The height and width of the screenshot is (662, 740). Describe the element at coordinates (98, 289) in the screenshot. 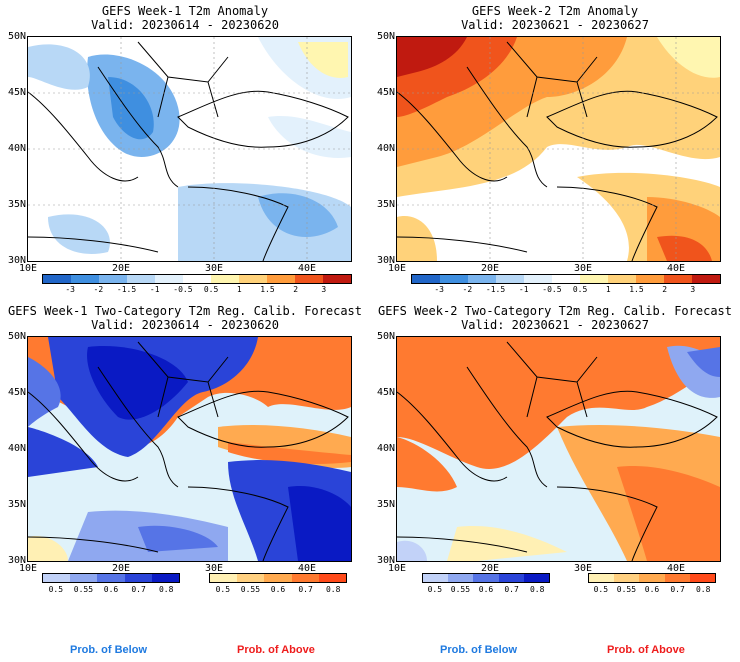

I see `colorbar-tick-label: -2` at that location.